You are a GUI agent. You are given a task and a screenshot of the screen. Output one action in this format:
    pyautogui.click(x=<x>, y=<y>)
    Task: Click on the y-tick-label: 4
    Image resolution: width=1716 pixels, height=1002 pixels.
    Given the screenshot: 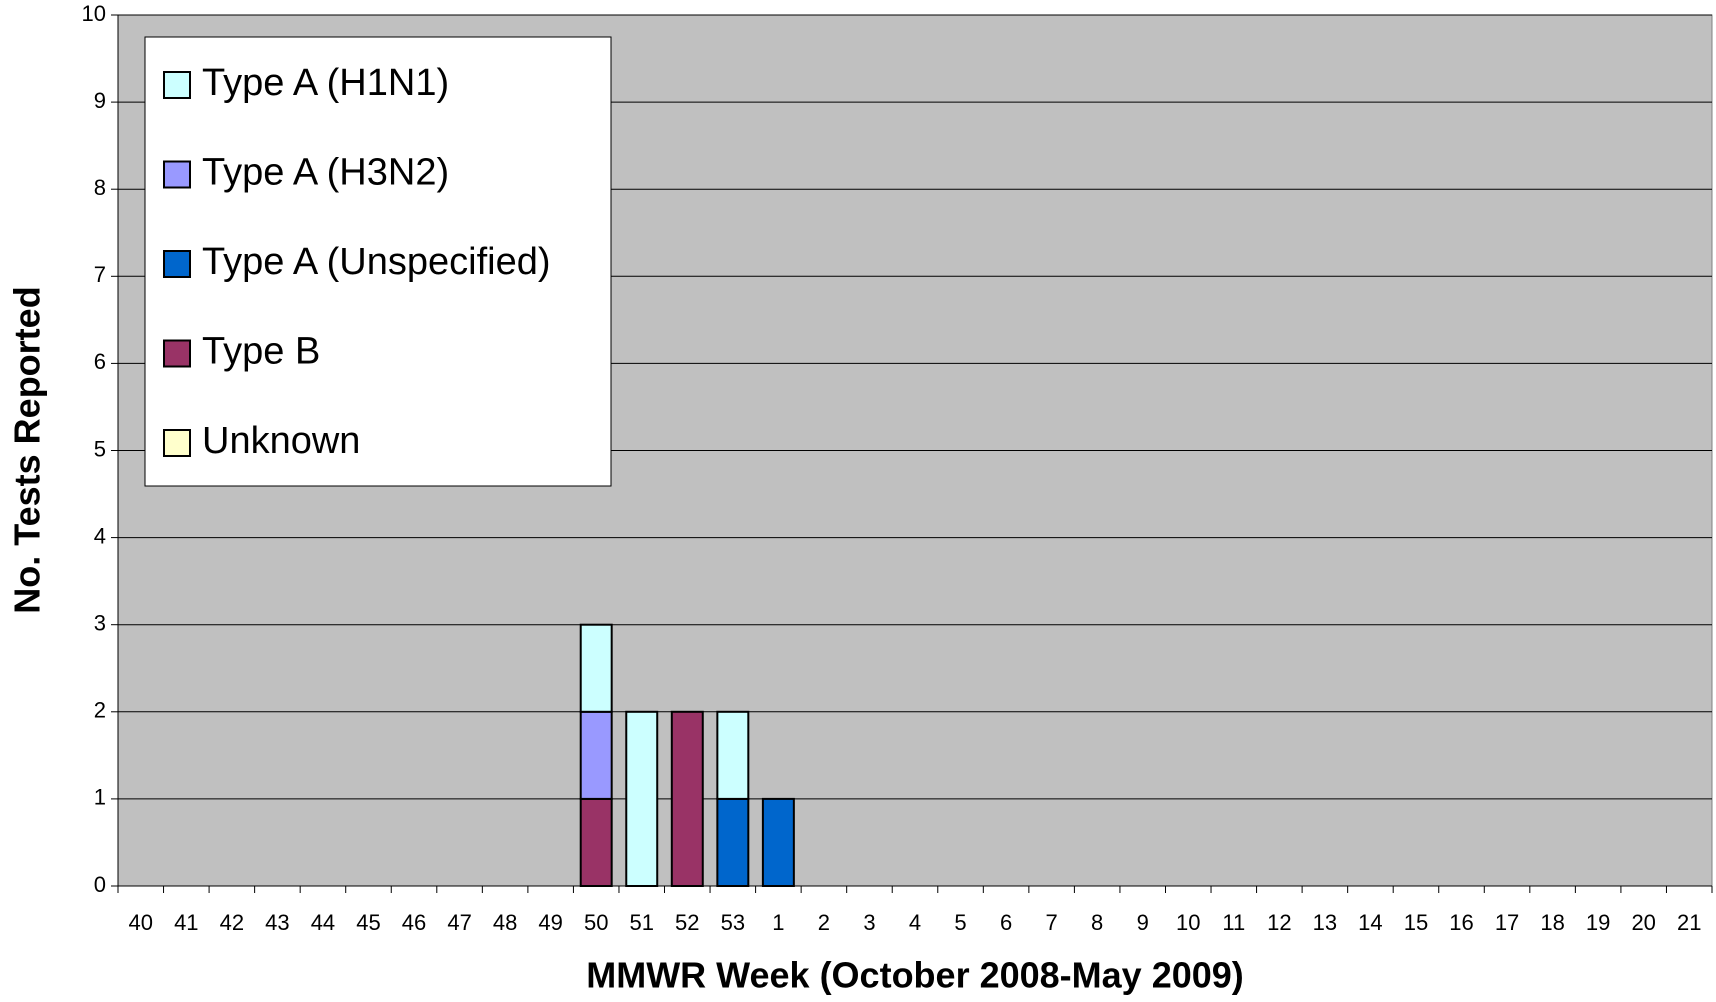 What is the action you would take?
    pyautogui.click(x=100, y=535)
    